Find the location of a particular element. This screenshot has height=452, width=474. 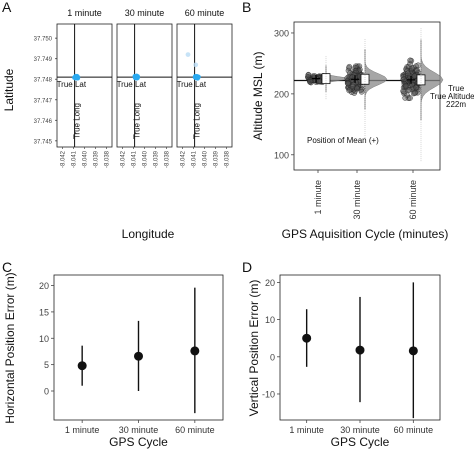

true-altitude-label: True Altitude is located at coordinates (452, 96).